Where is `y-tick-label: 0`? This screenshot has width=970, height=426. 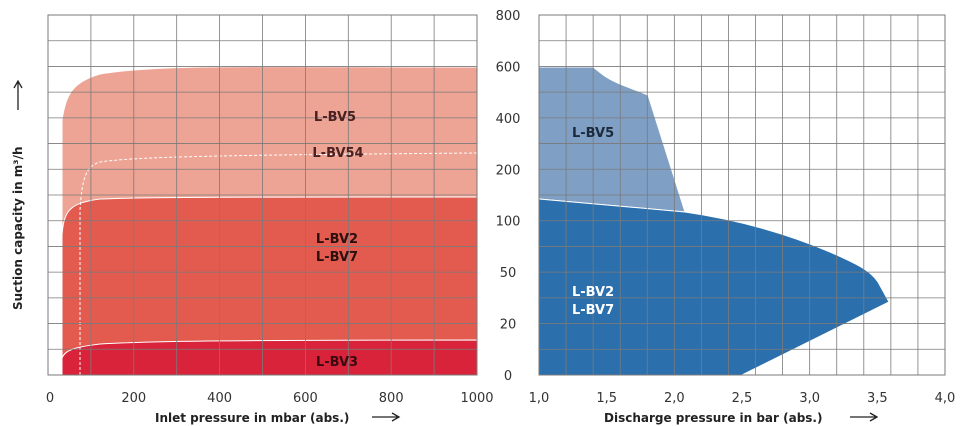
y-tick-label: 0 is located at coordinates (508, 376).